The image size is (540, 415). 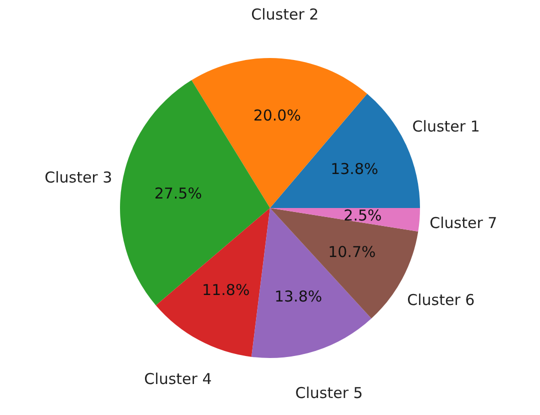 What do you see at coordinates (178, 379) in the screenshot?
I see `slice-label: Cluster 4` at bounding box center [178, 379].